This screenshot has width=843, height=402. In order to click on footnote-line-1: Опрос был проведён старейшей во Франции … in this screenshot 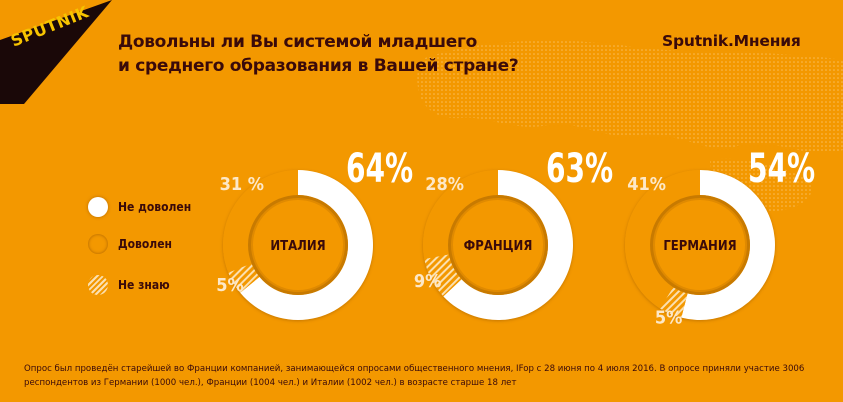, I will do `click(414, 369)`.